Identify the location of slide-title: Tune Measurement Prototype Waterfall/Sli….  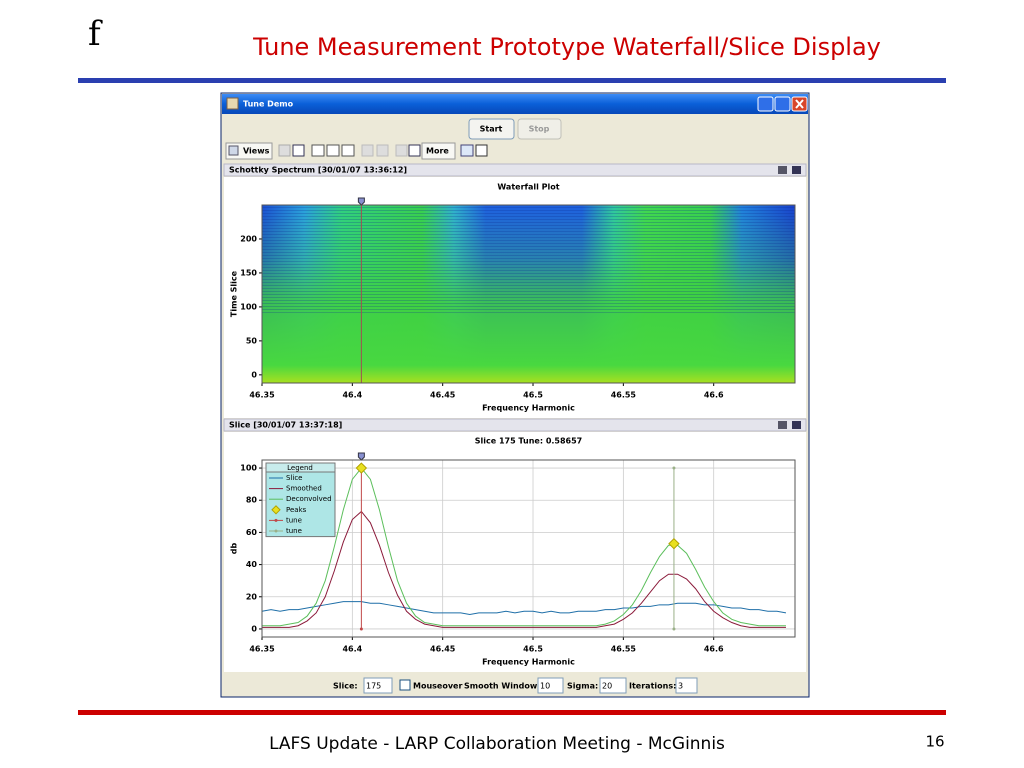
(566, 47).